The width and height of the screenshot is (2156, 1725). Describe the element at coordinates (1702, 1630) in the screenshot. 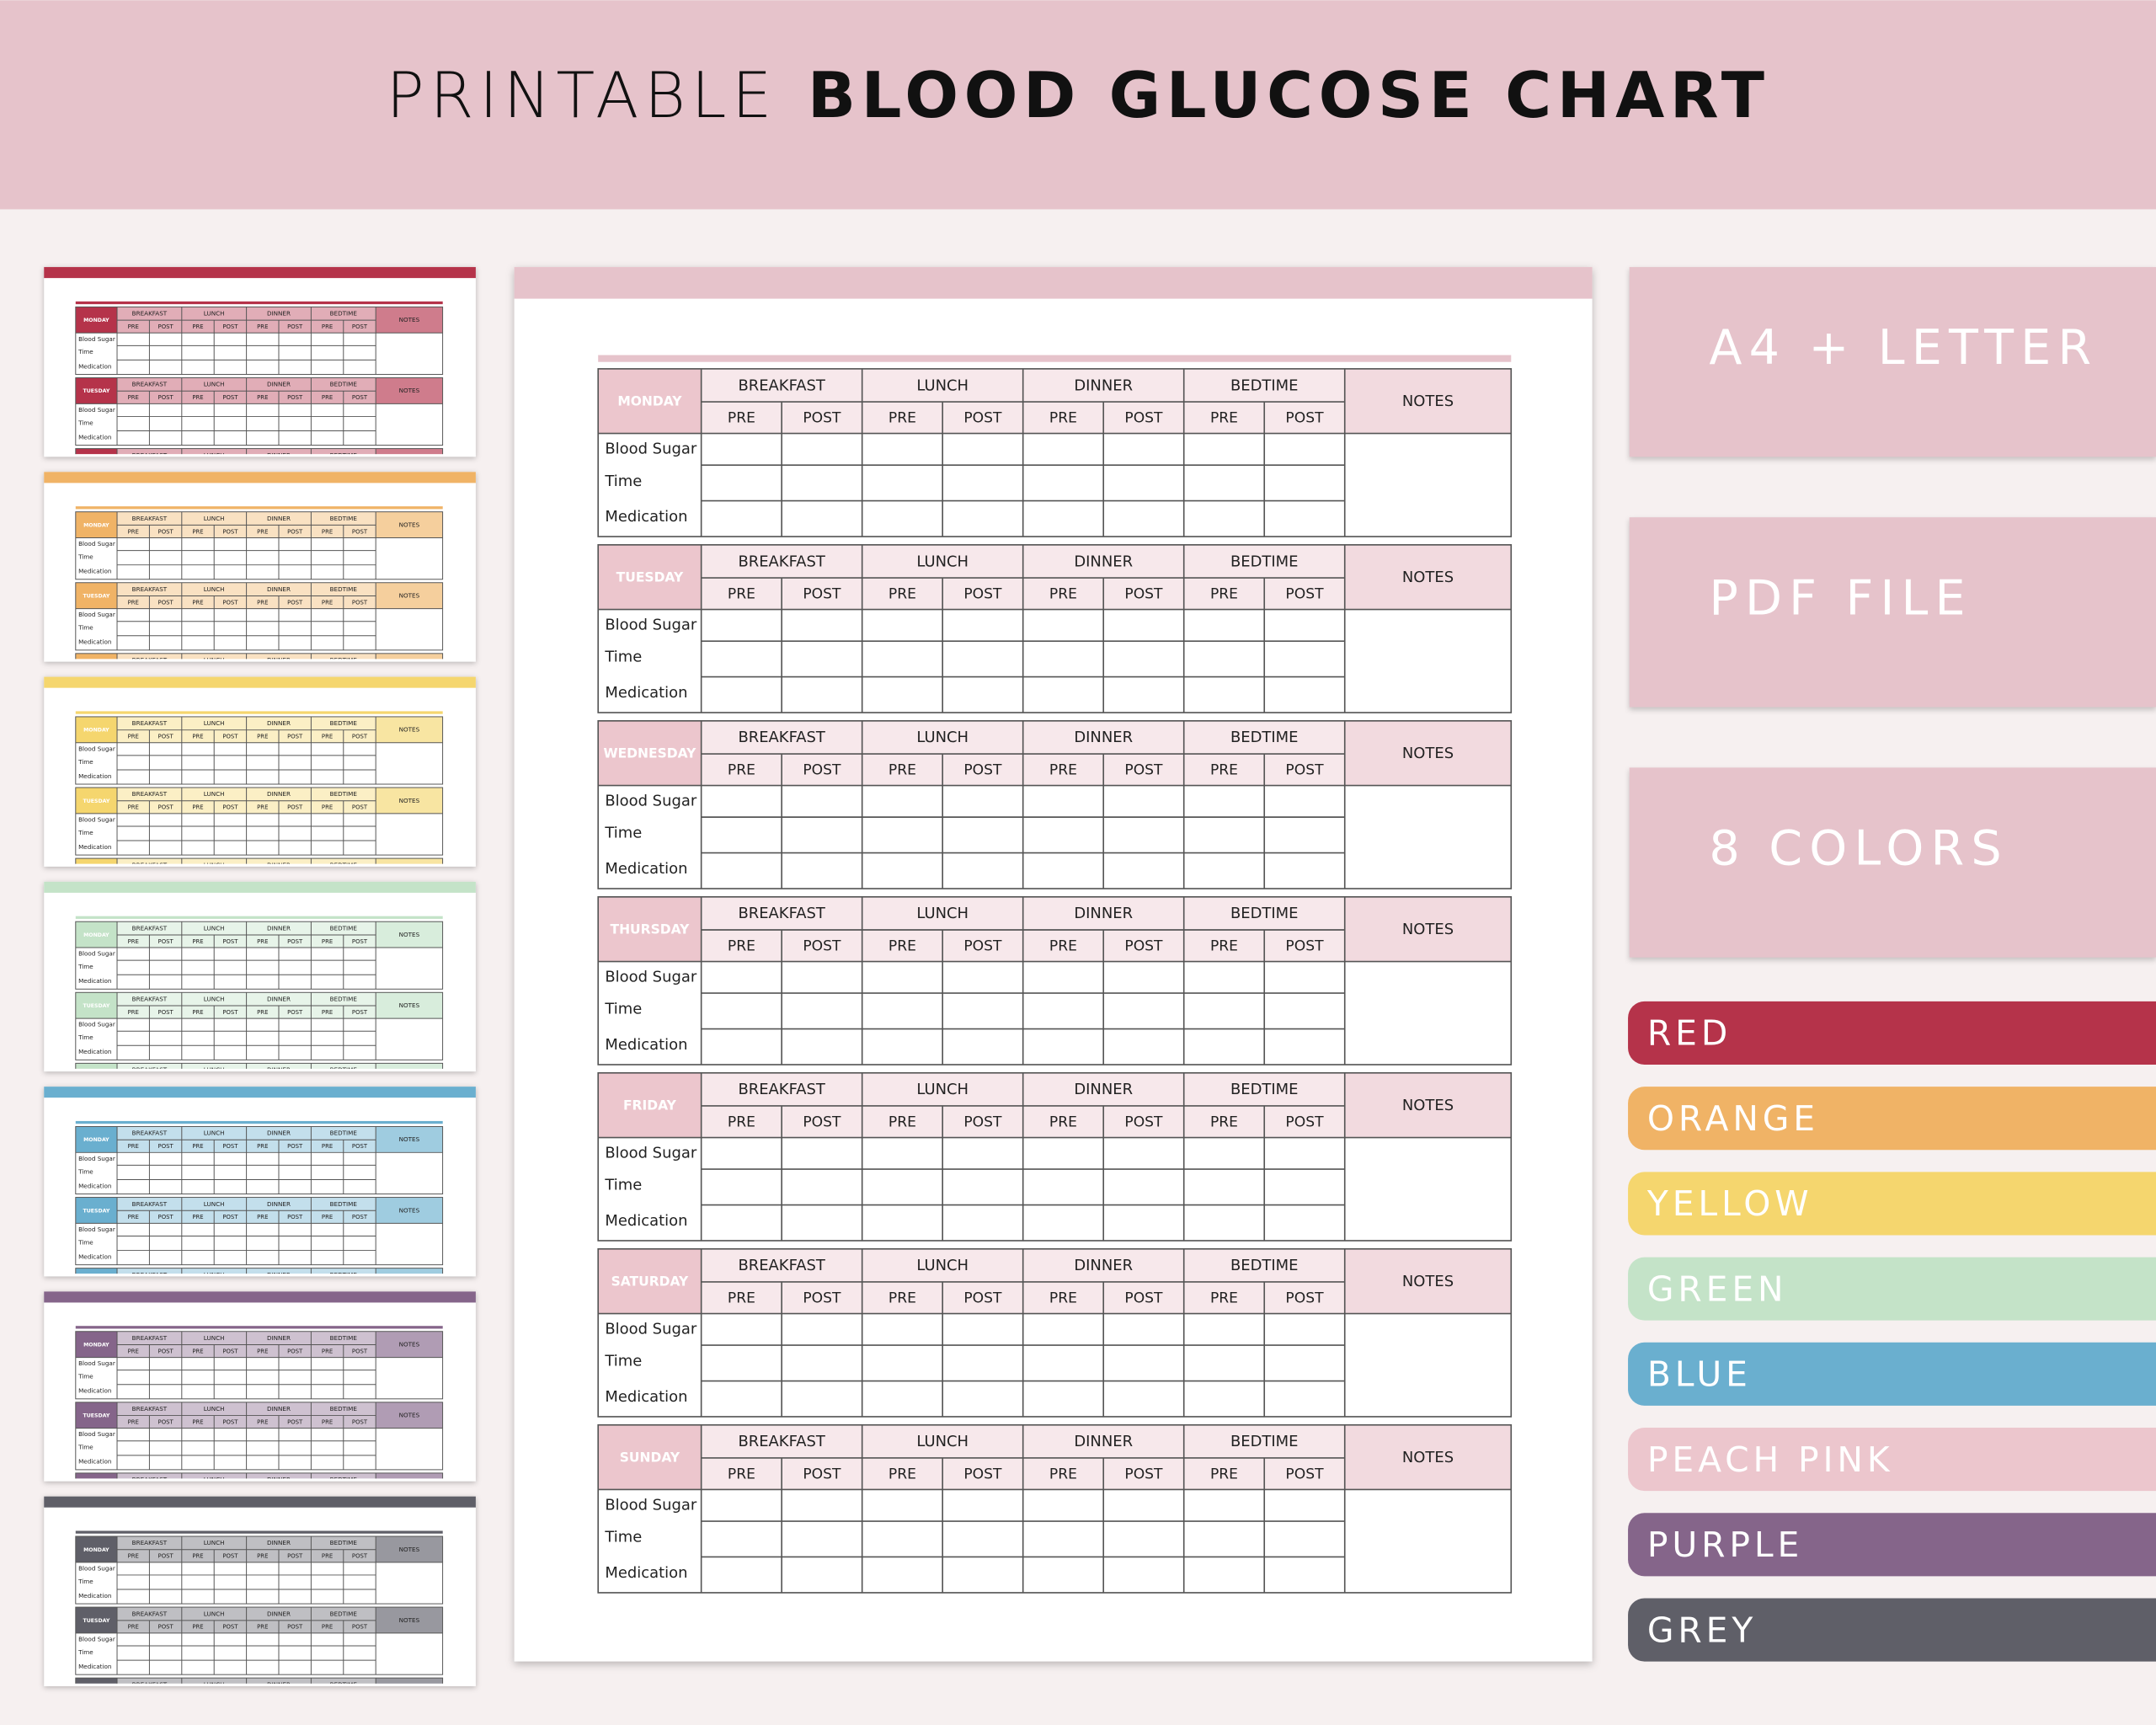

I see `color-label: GREY` at that location.